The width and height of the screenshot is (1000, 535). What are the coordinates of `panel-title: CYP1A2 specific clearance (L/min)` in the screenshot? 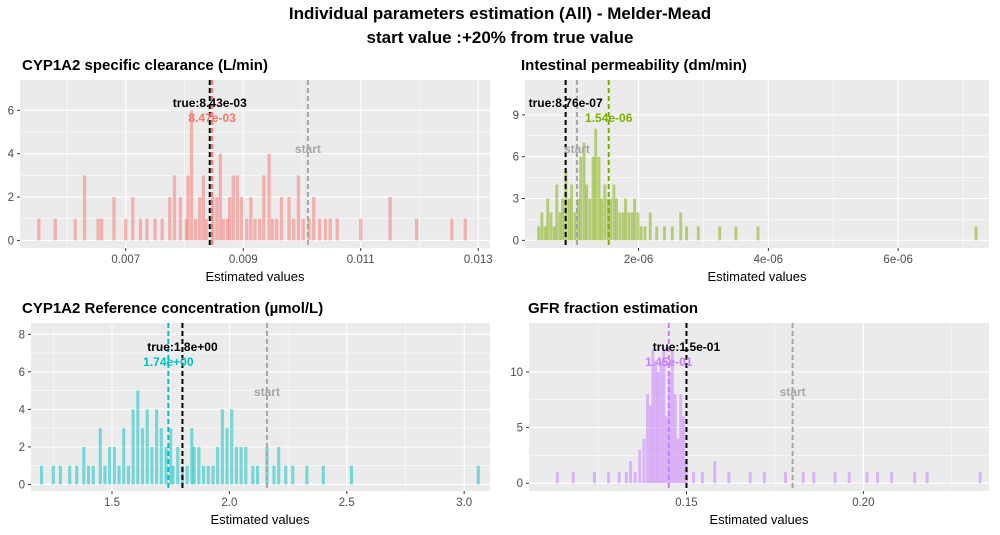 It's located at (145, 65).